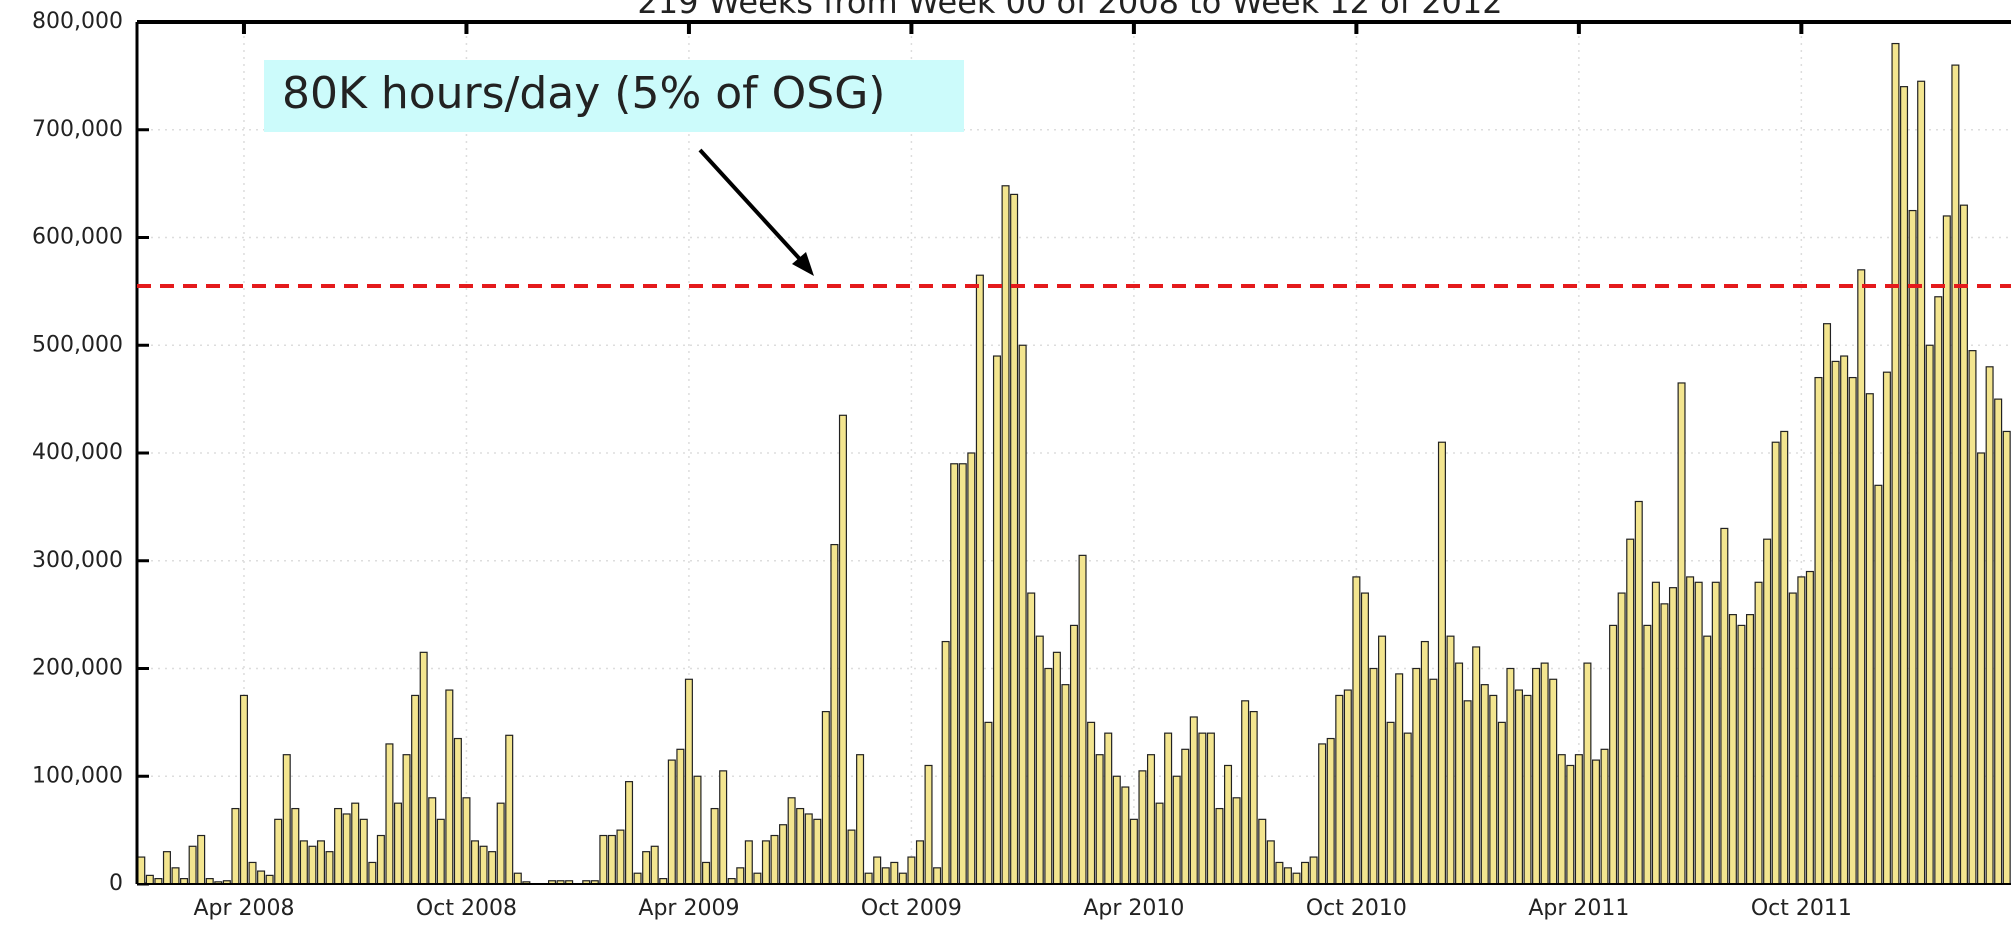 The height and width of the screenshot is (925, 2011). I want to click on x-tick-label: Oct 2010, so click(1356, 908).